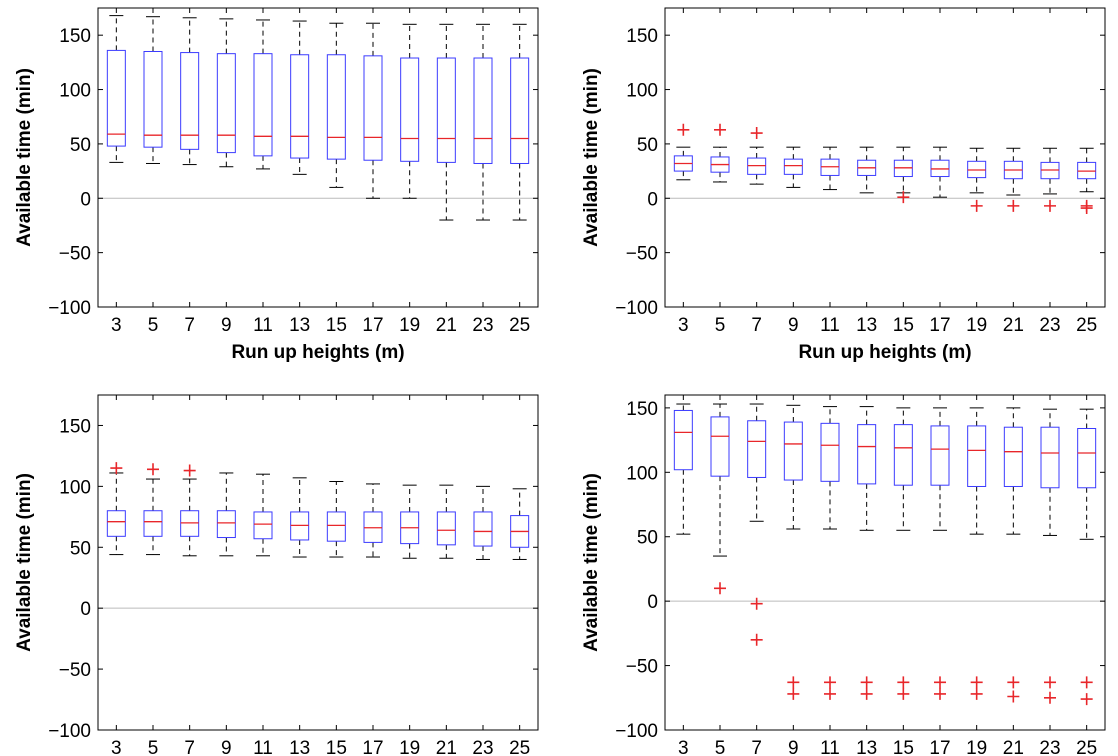  What do you see at coordinates (69, 308) in the screenshot?
I see `y-tick-label: −100` at bounding box center [69, 308].